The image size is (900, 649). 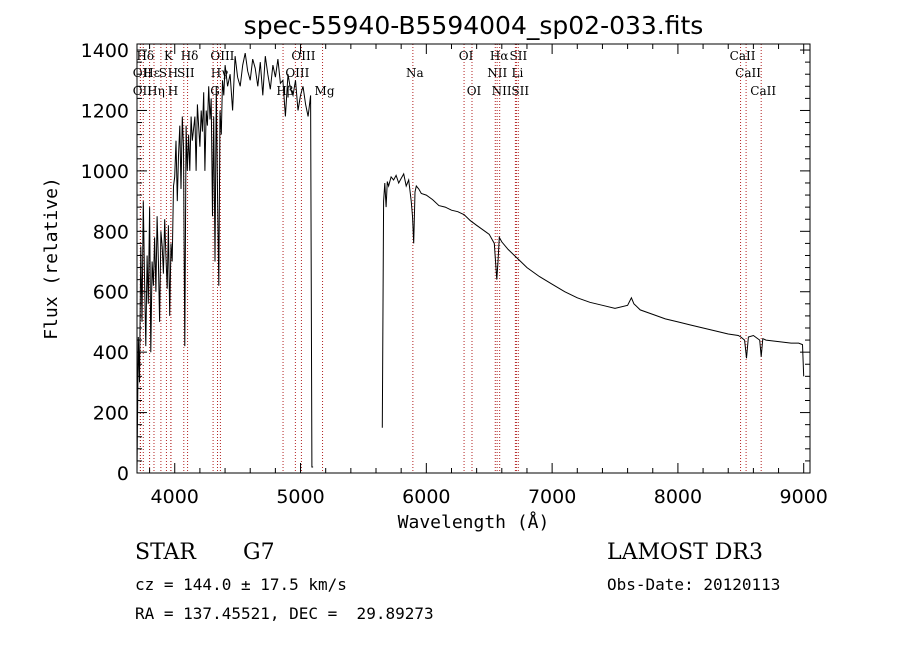 I want to click on x-tick-label: 4000, so click(x=175, y=497).